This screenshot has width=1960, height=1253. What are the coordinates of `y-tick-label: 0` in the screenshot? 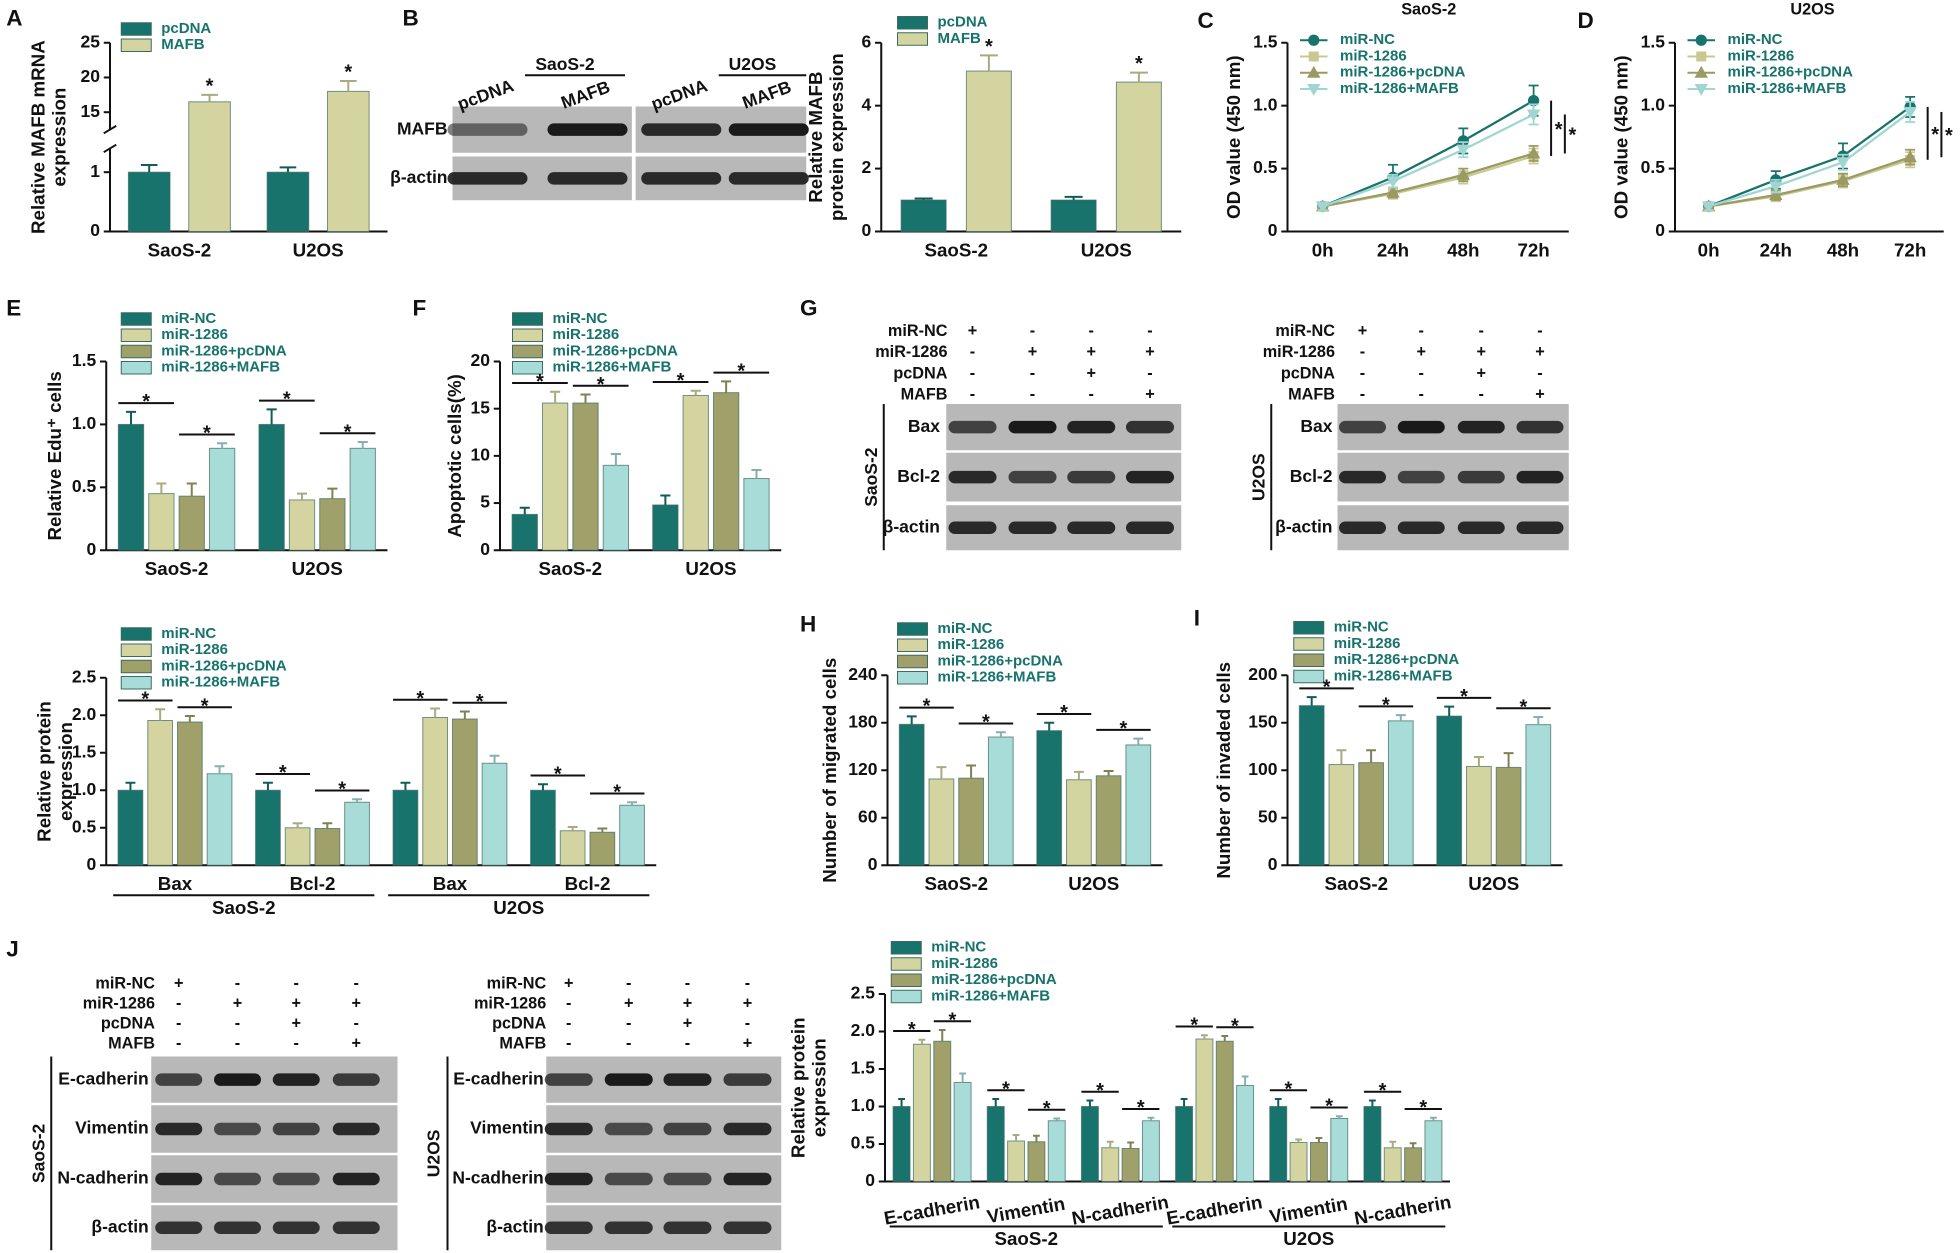 It's located at (870, 1180).